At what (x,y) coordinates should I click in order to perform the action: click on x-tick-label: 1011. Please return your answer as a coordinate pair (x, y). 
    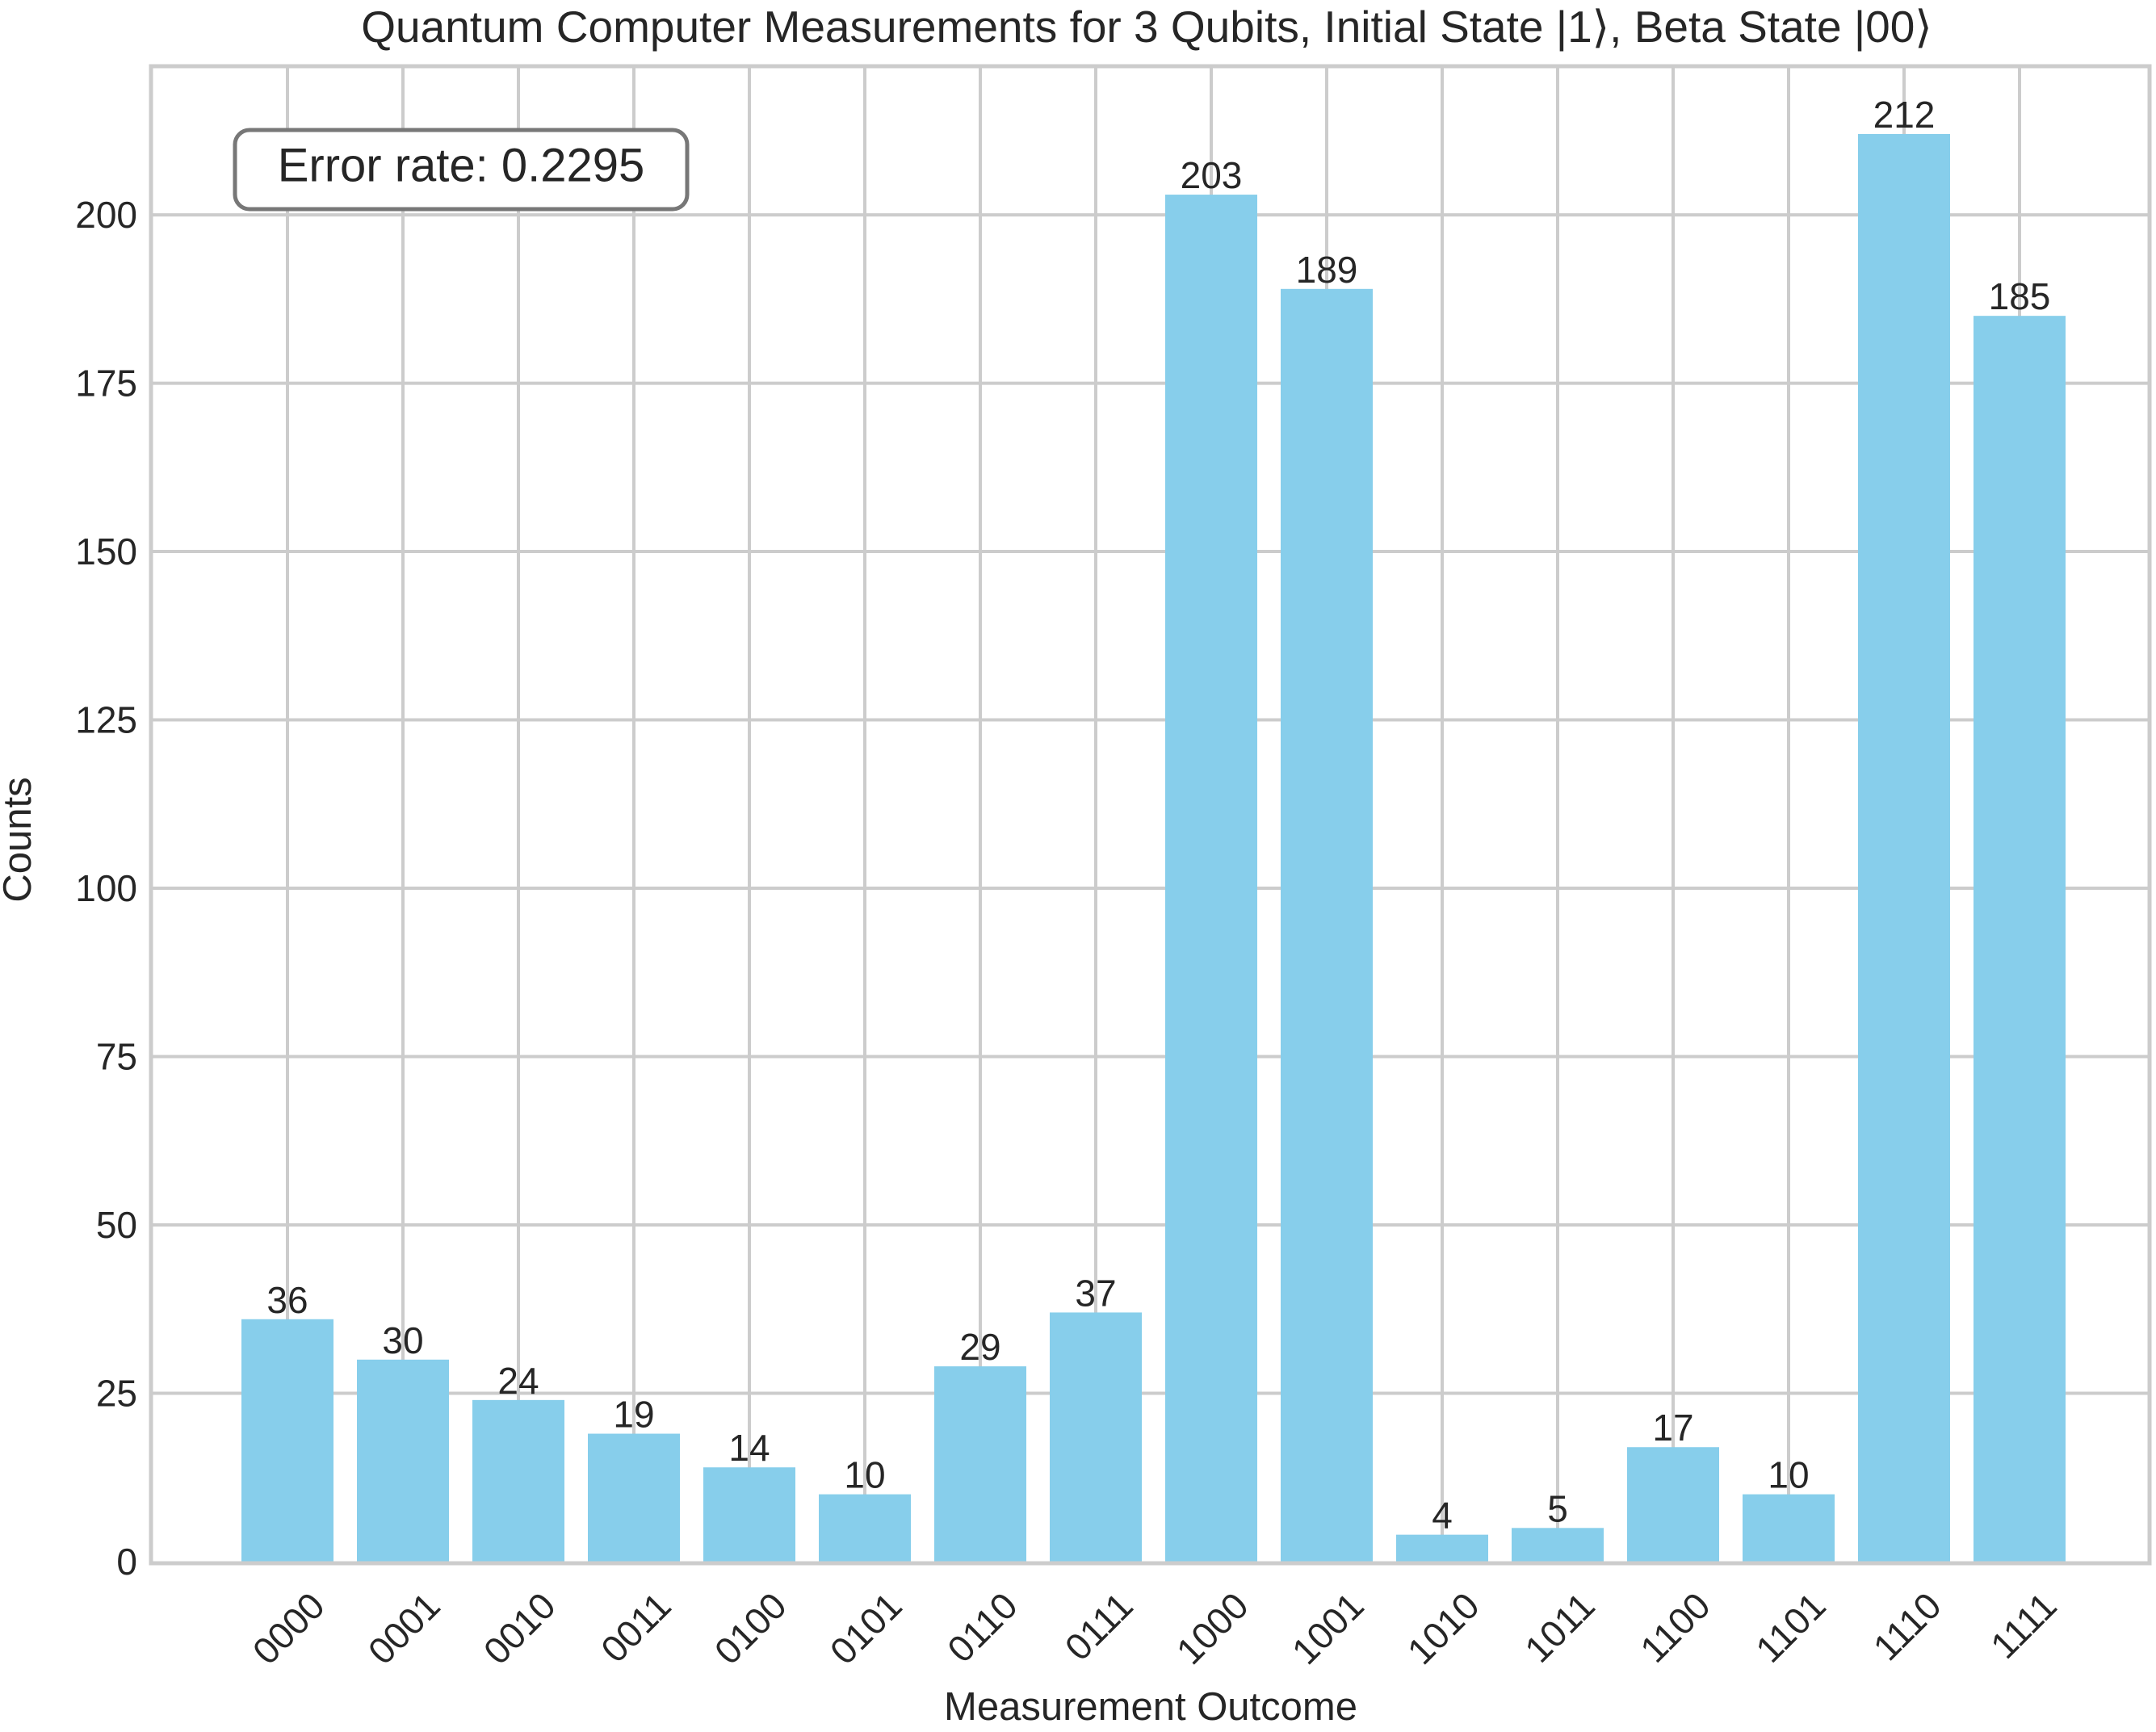
    Looking at the image, I should click on (1559, 1627).